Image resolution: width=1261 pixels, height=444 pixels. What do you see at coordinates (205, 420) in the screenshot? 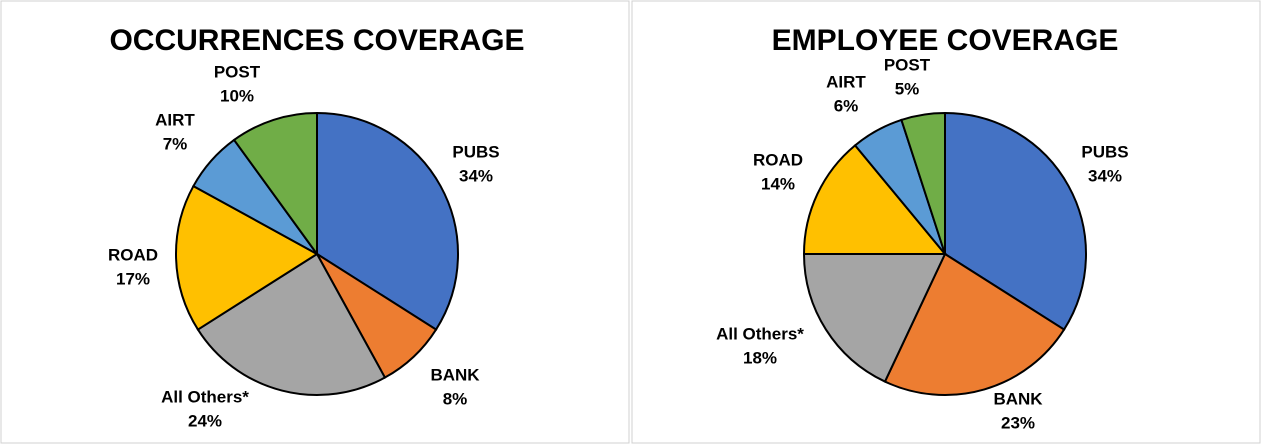
I see `slice-value: 24%` at bounding box center [205, 420].